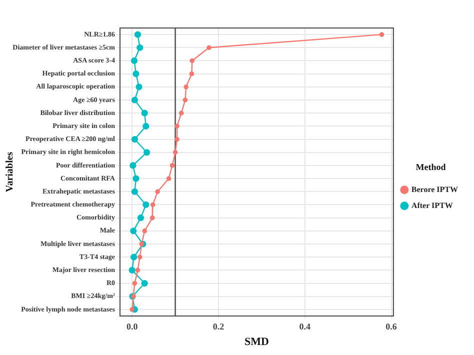  What do you see at coordinates (305, 327) in the screenshot?
I see `x-tick-label: 0.4` at bounding box center [305, 327].